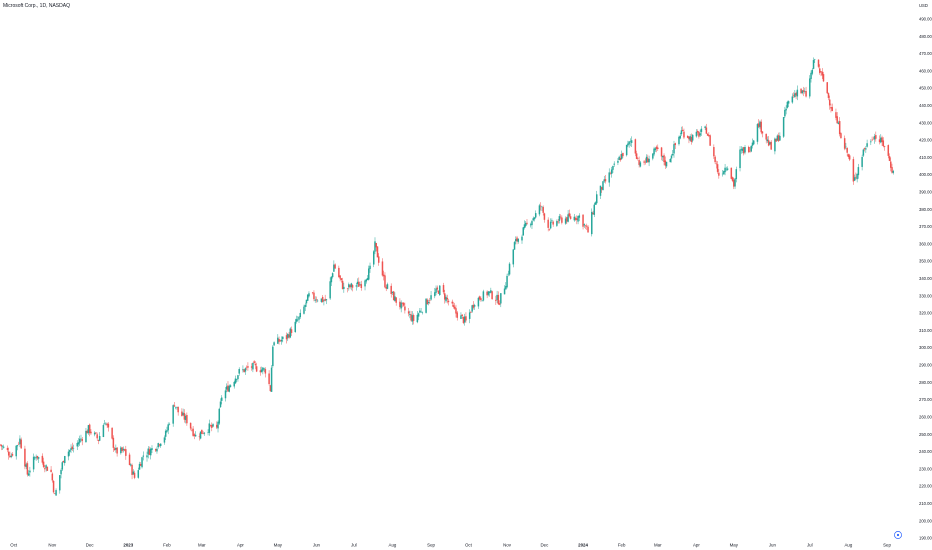 This screenshot has height=550, width=932. I want to click on axis-settings-button, so click(898, 535).